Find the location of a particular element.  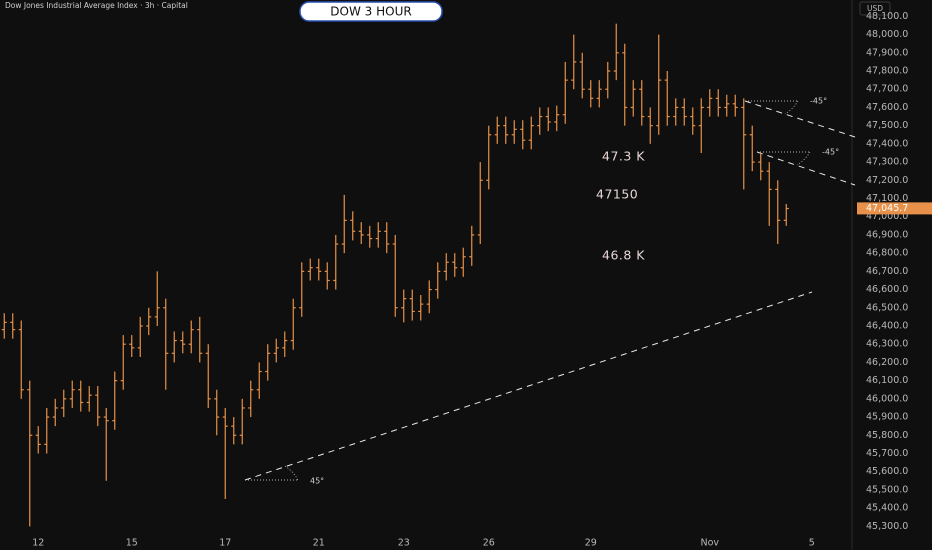

angle-label: 45° is located at coordinates (317, 481).